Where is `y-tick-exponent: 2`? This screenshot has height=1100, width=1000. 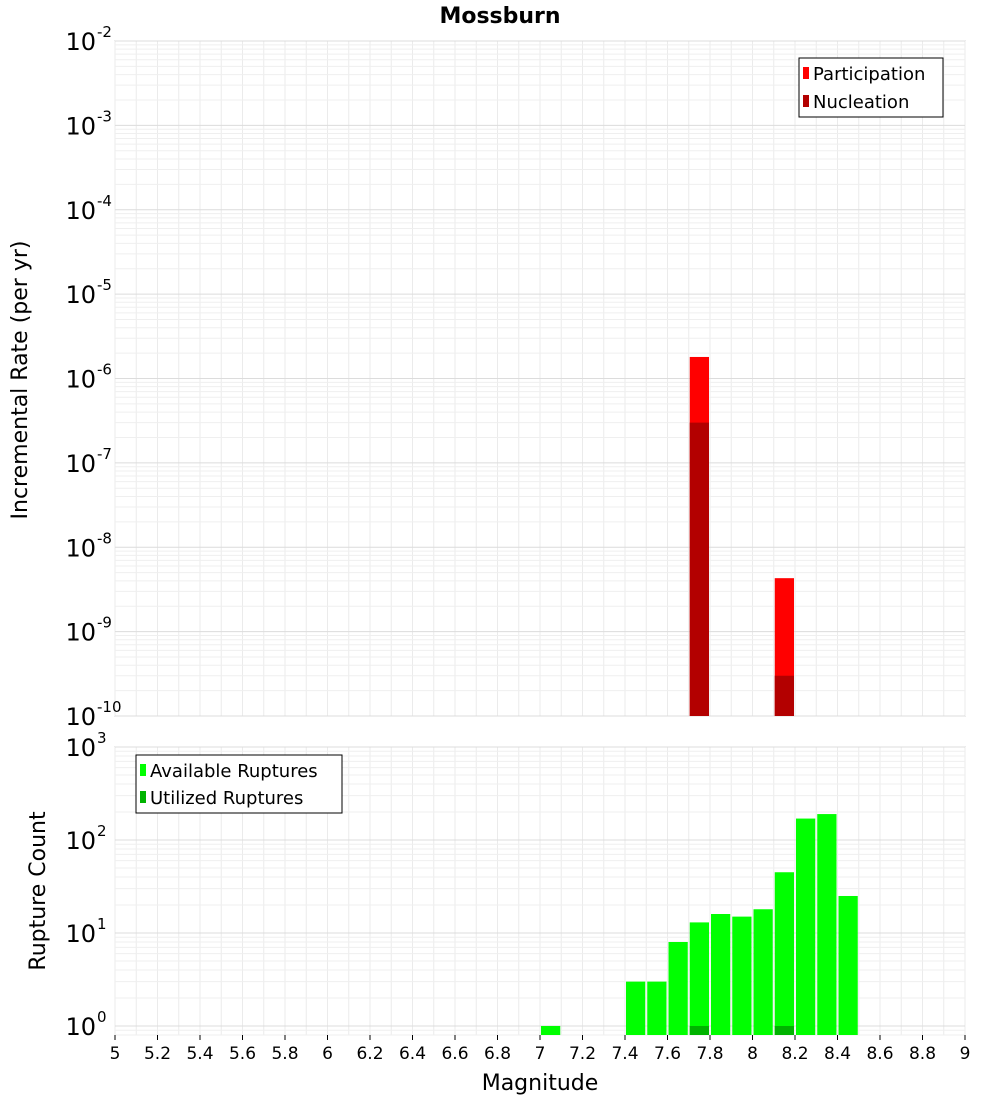 y-tick-exponent: 2 is located at coordinates (102, 831).